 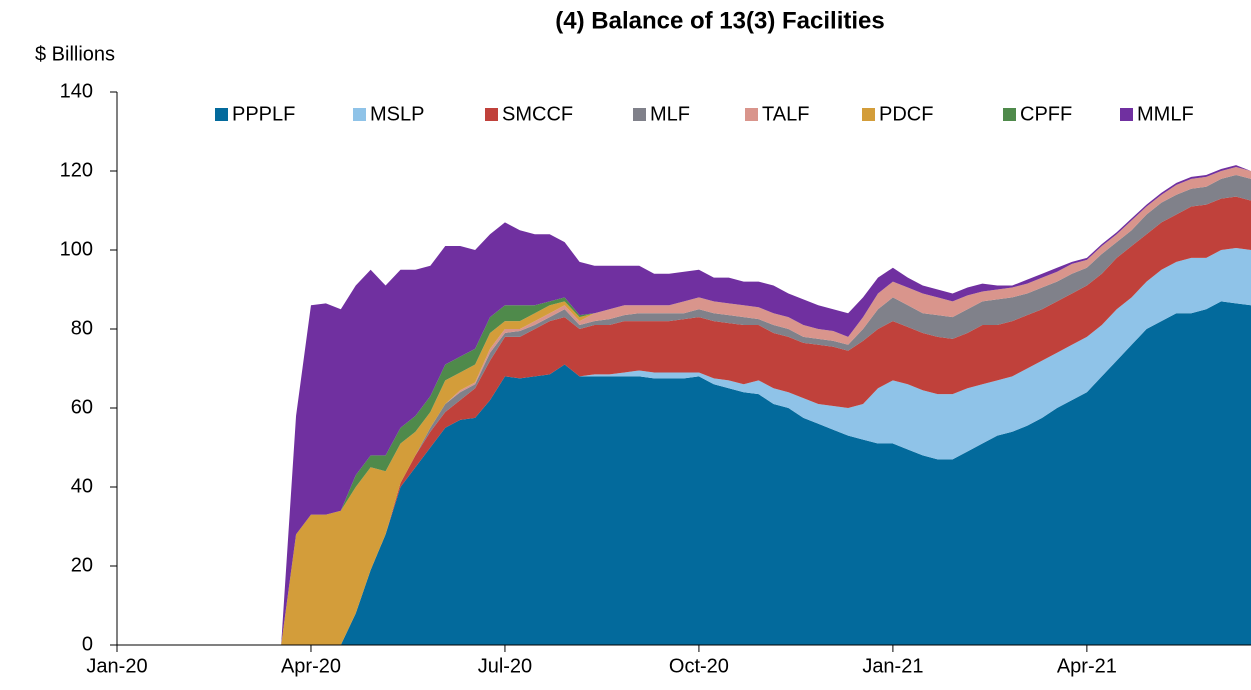 What do you see at coordinates (719, 20) in the screenshot?
I see `chart-title: (4) Balance of 13(3) Facilities` at bounding box center [719, 20].